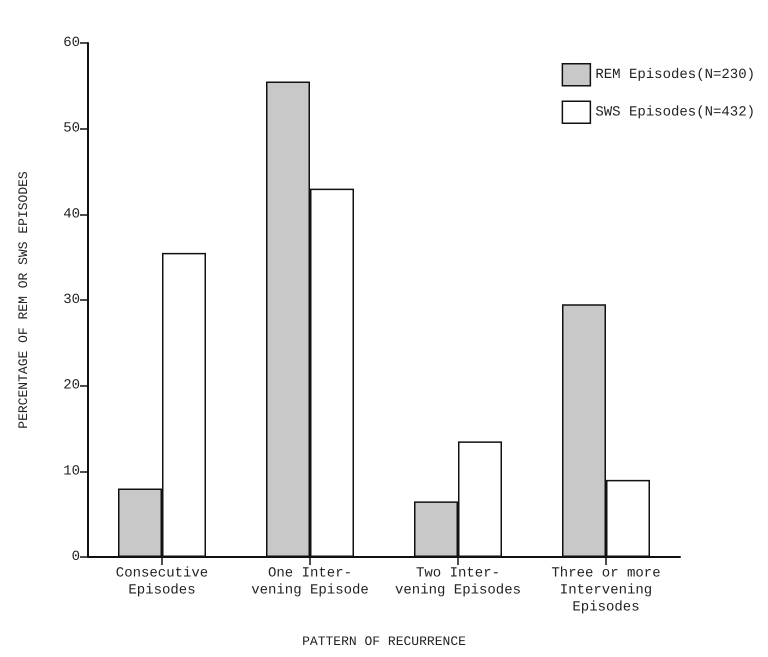 This screenshot has height=657, width=768. Describe the element at coordinates (71, 471) in the screenshot. I see `y-tick-label: 10` at that location.